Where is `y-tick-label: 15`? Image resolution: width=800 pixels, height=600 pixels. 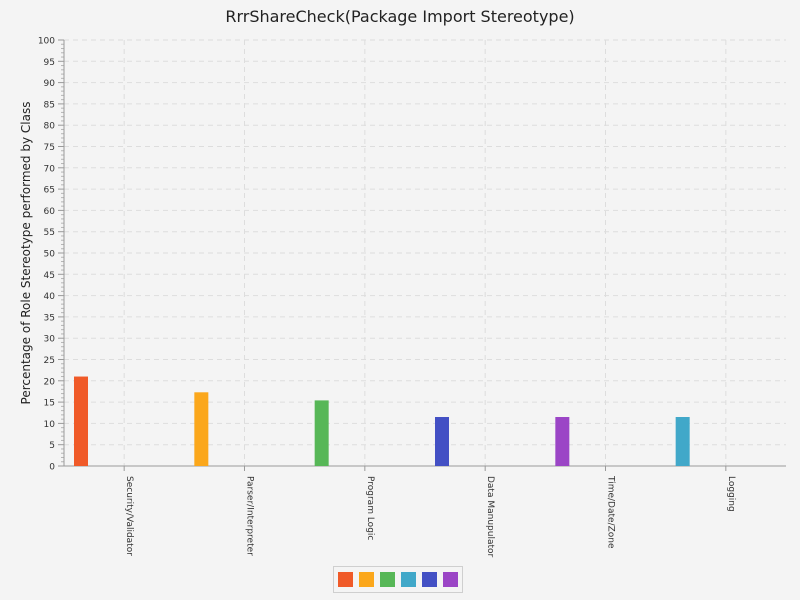 y-tick-label: 15 is located at coordinates (49, 404).